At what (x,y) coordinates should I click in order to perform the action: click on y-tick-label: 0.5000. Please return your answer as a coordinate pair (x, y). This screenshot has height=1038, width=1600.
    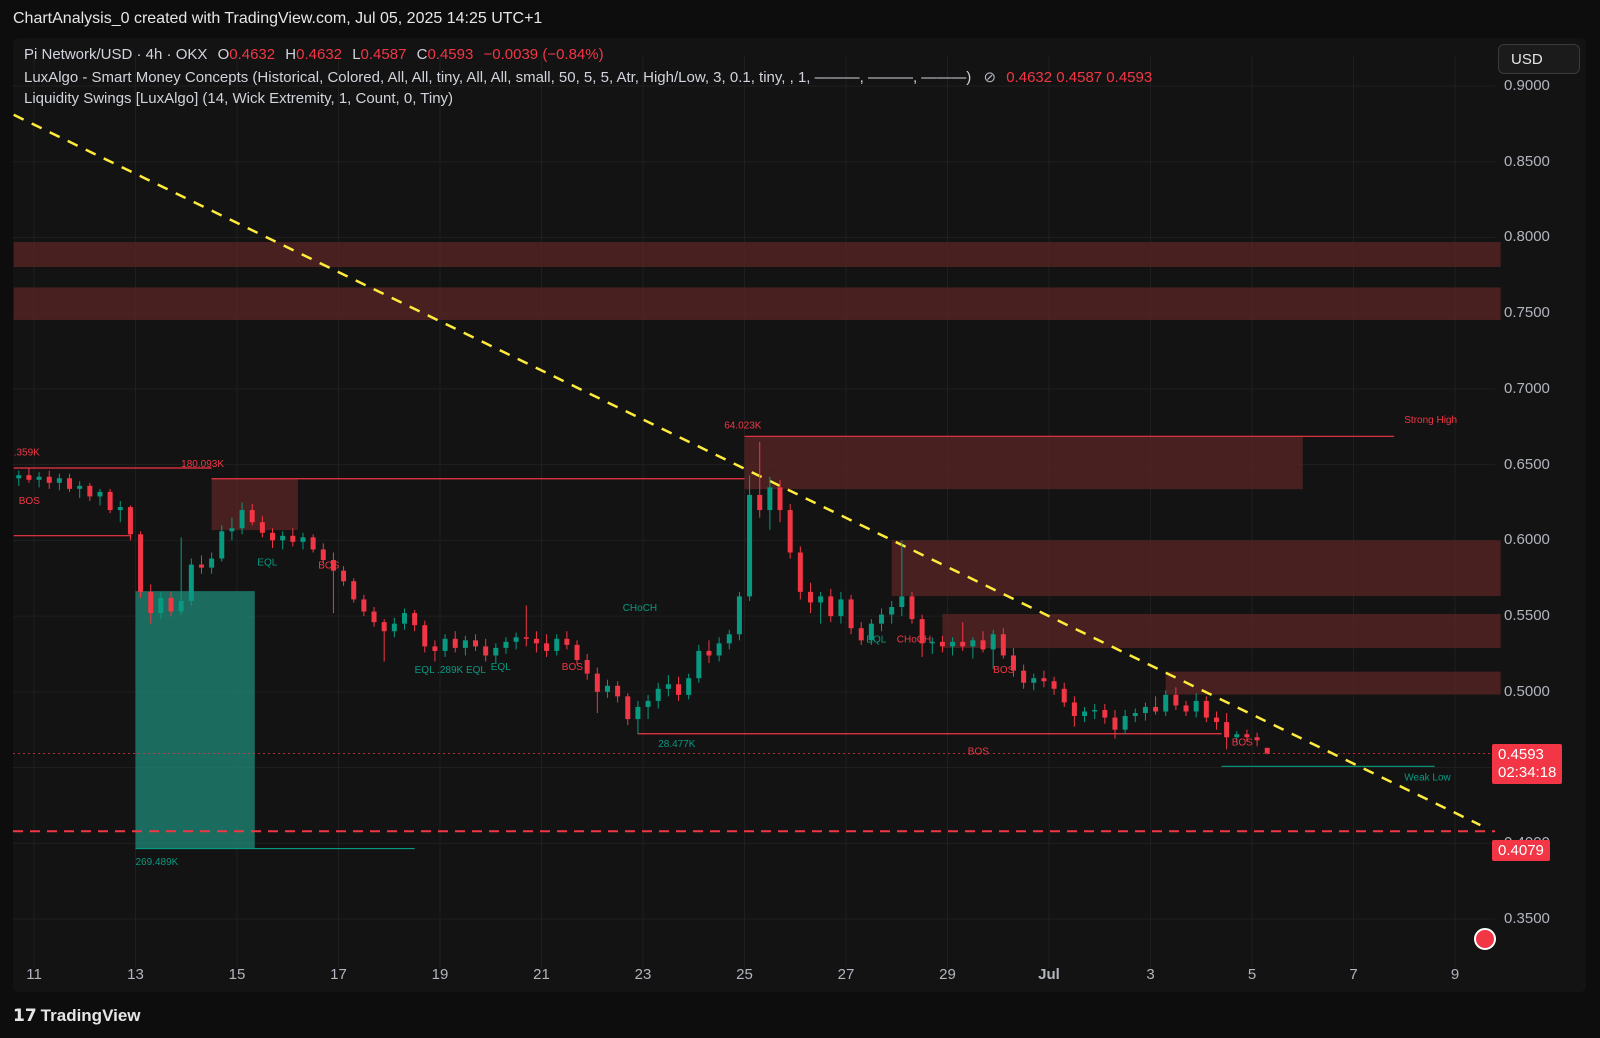
    Looking at the image, I should click on (1527, 691).